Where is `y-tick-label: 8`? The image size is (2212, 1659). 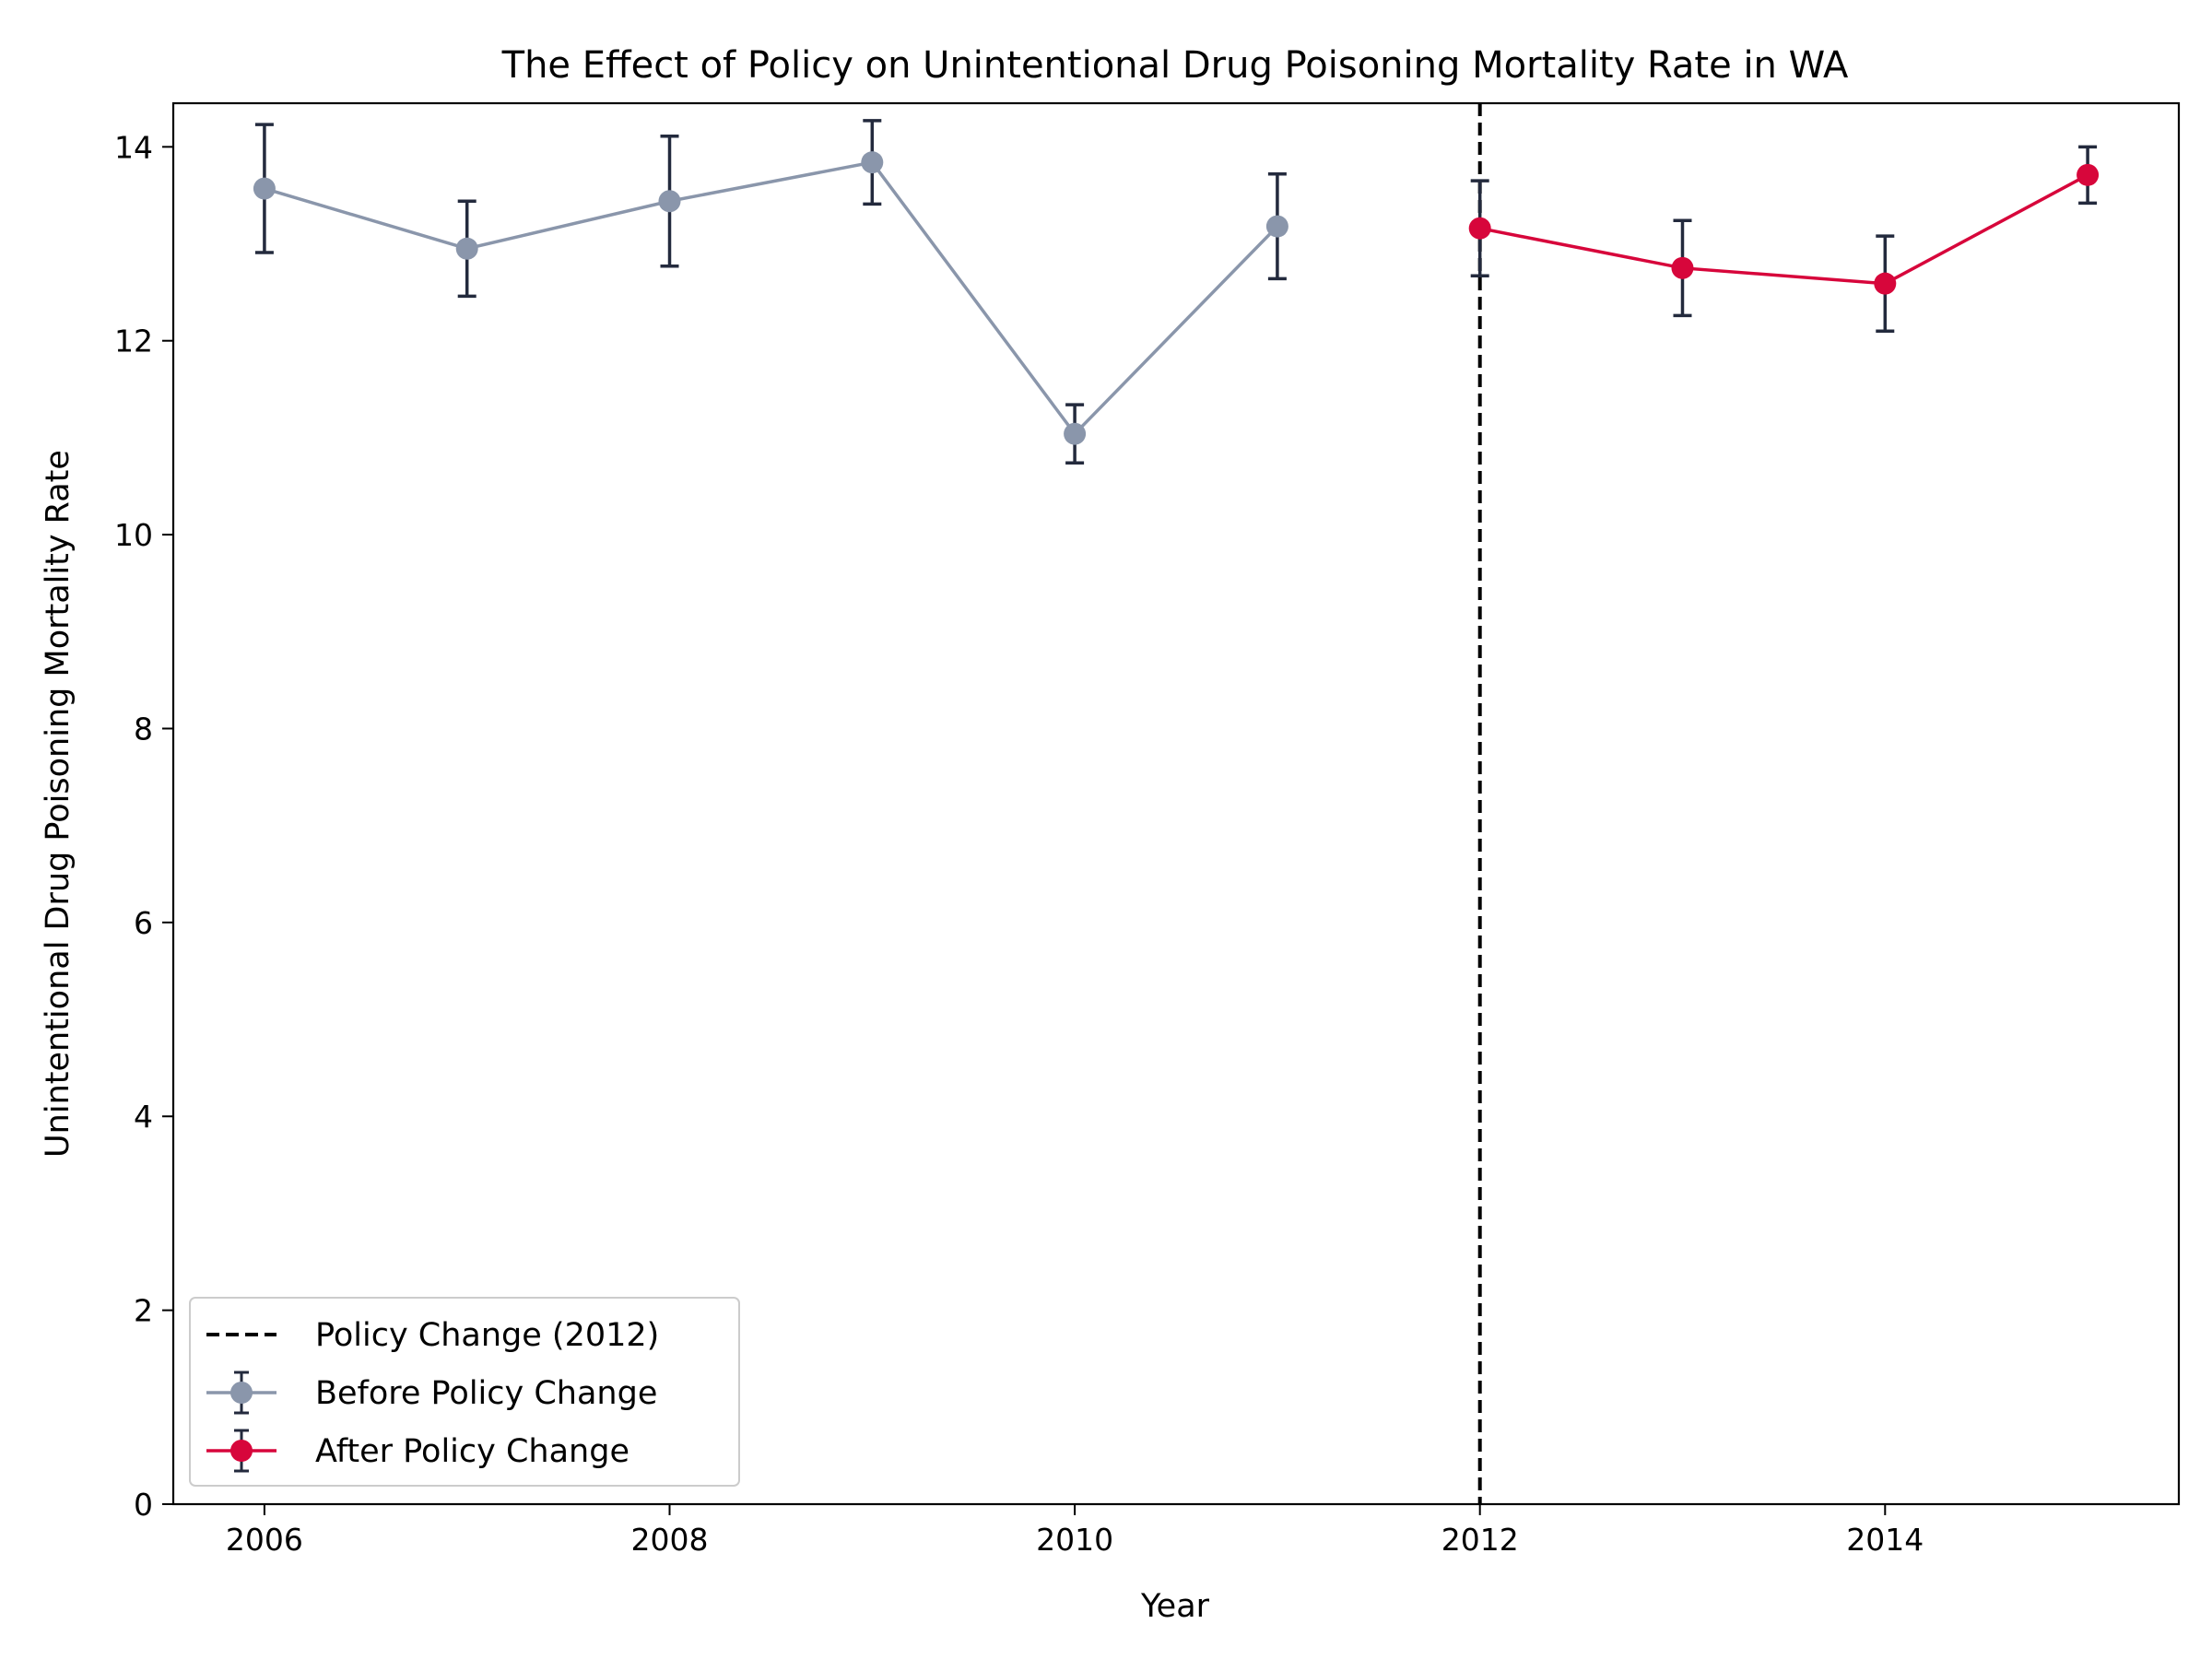 y-tick-label: 8 is located at coordinates (143, 729).